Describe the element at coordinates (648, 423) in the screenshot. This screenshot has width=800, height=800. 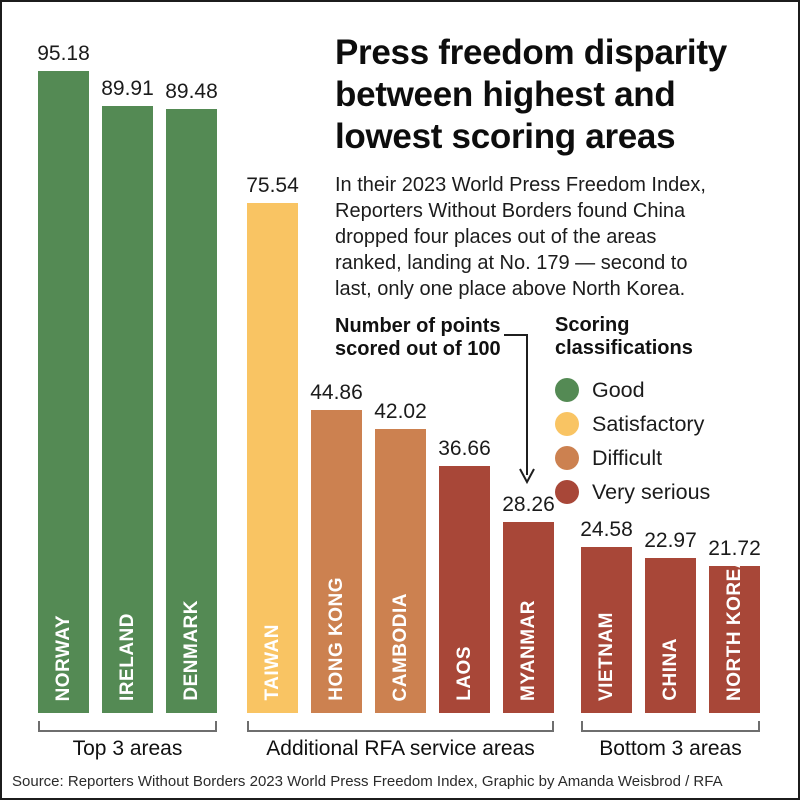
I see `legend-label: Satisfactory` at that location.